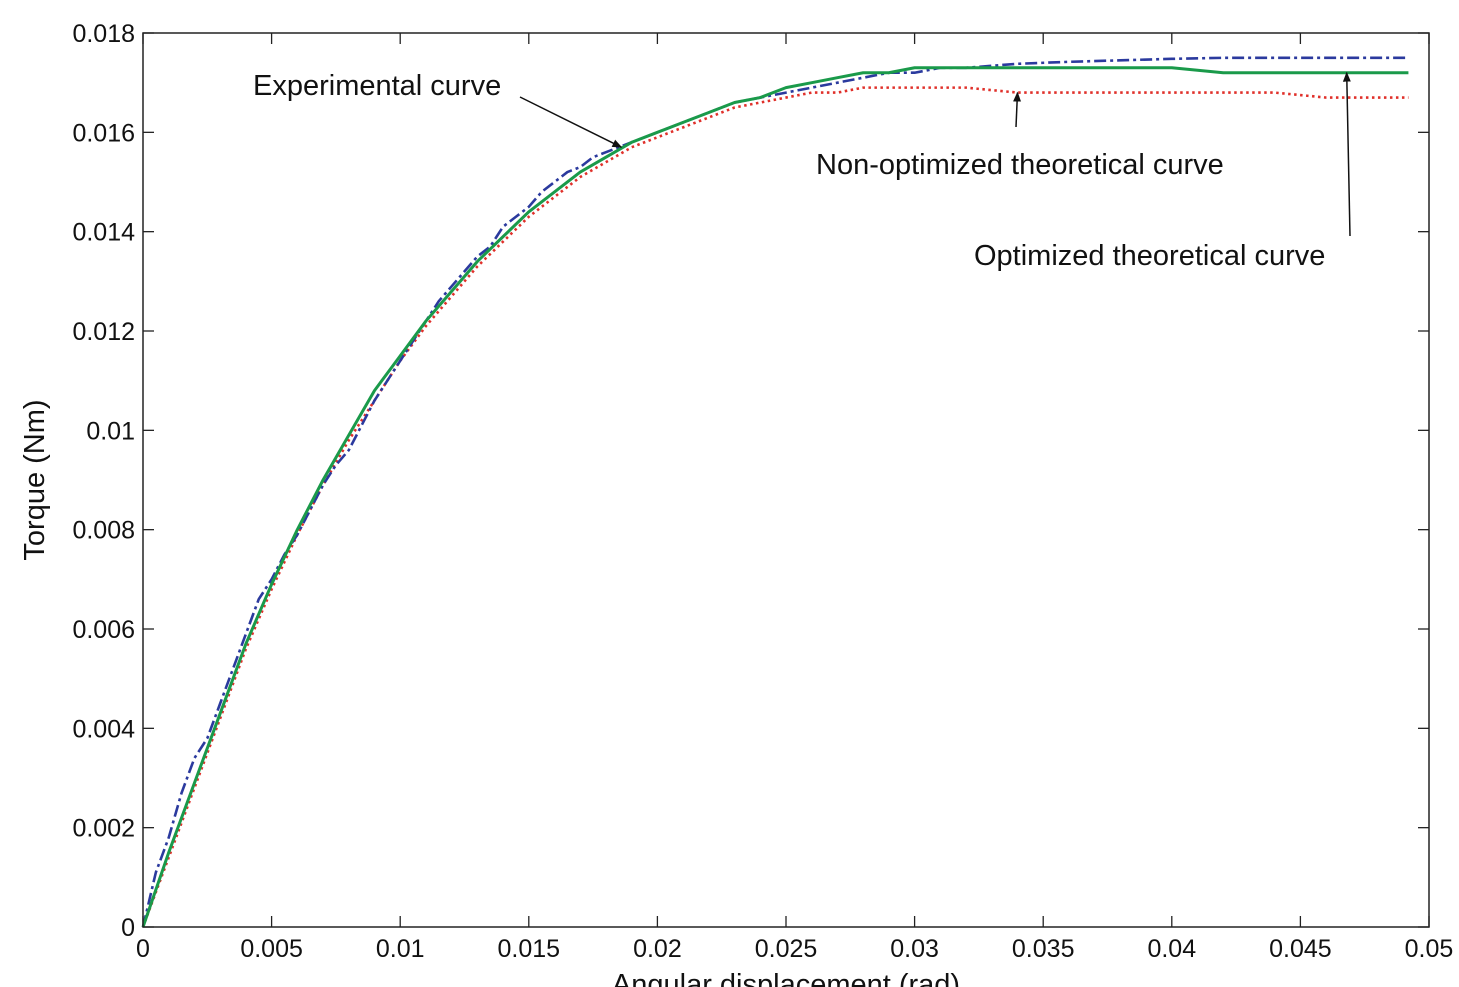  What do you see at coordinates (1043, 949) in the screenshot?
I see `x-tick-label: 0.035` at bounding box center [1043, 949].